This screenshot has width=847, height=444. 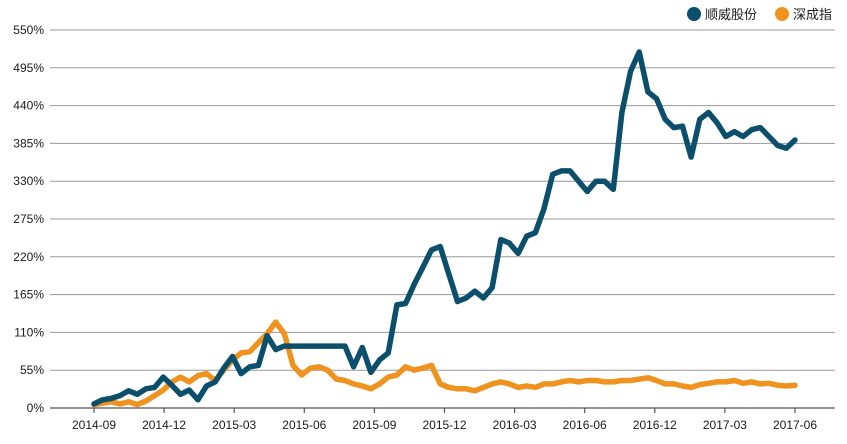 I want to click on legend: 顺威股份 深成指, so click(x=759, y=15).